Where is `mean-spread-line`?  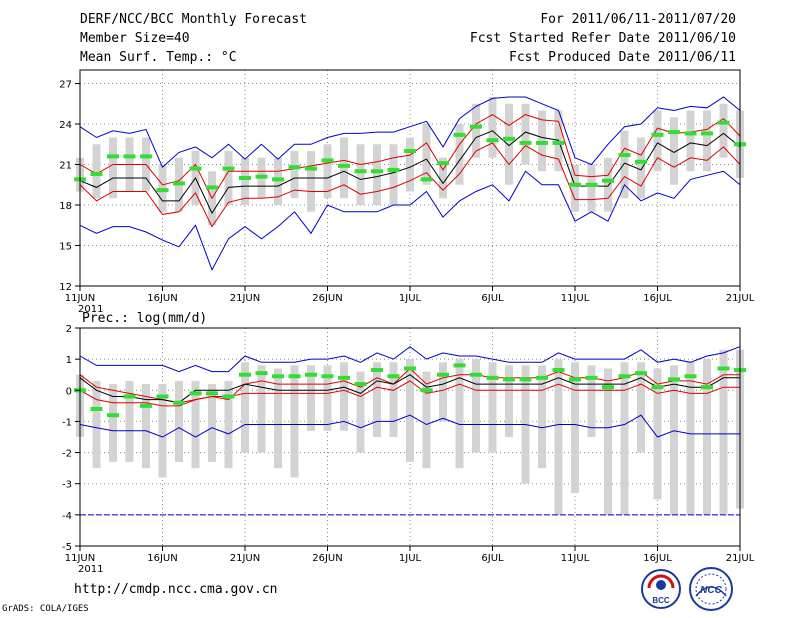 mean-spread-line is located at coordinates (409, 393).